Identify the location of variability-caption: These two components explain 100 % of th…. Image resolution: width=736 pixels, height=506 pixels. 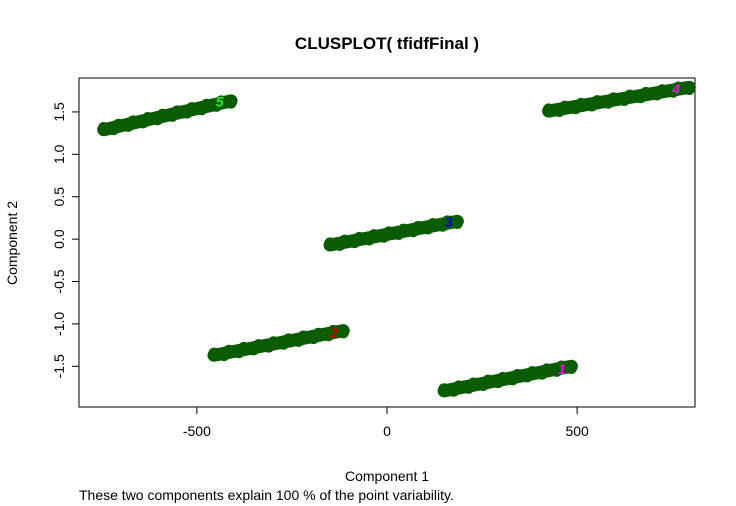
(266, 495).